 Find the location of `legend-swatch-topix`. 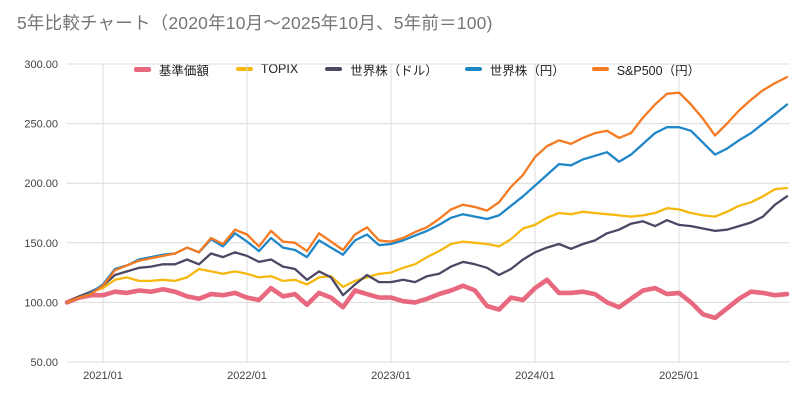

legend-swatch-topix is located at coordinates (244, 69).